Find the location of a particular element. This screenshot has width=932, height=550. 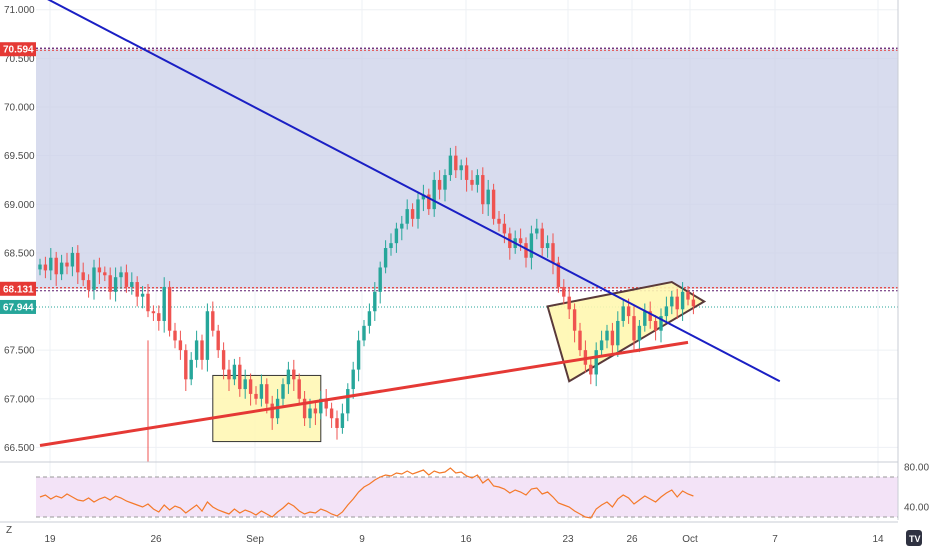

time-axis: 19 26 Sep 9 16 23 26 Oct 7 14 is located at coordinates (464, 539).